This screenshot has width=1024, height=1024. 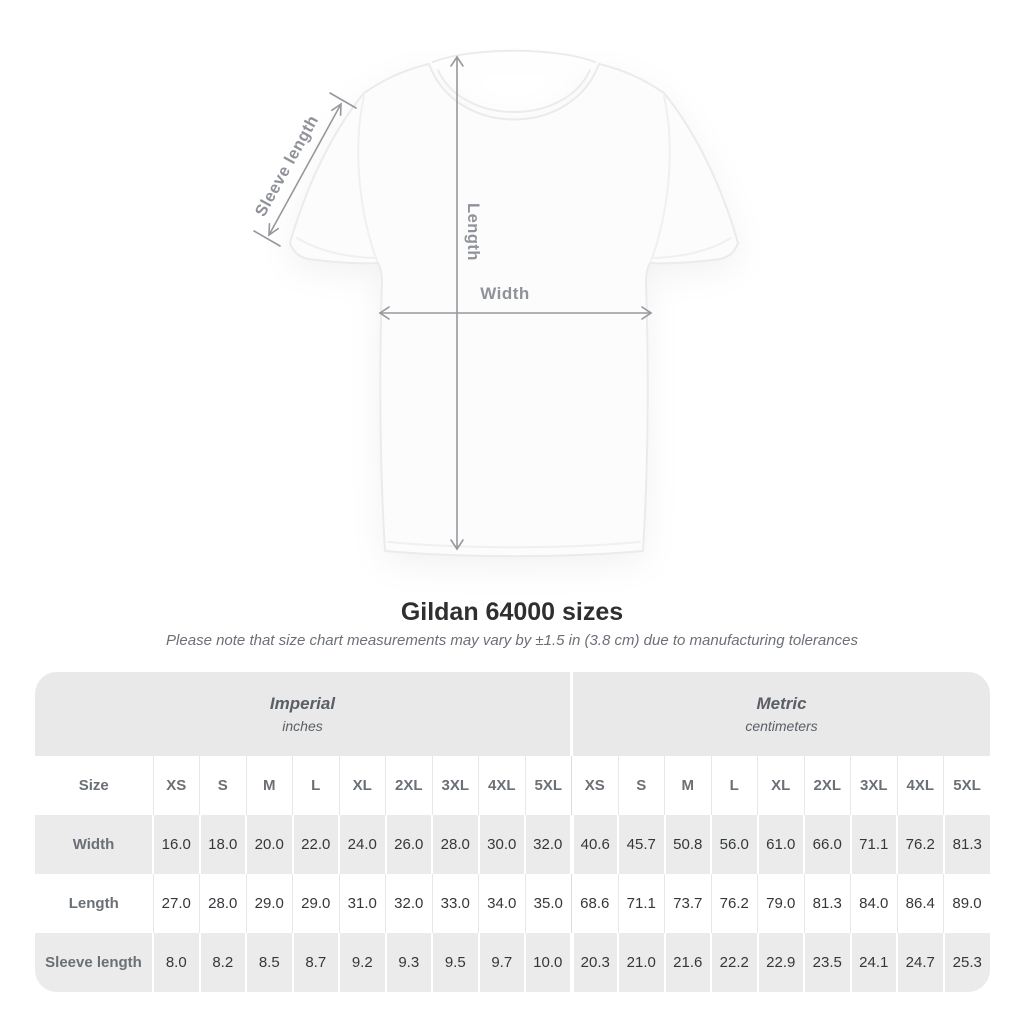 What do you see at coordinates (315, 844) in the screenshot?
I see `cell-imperial-l-width: 22.0` at bounding box center [315, 844].